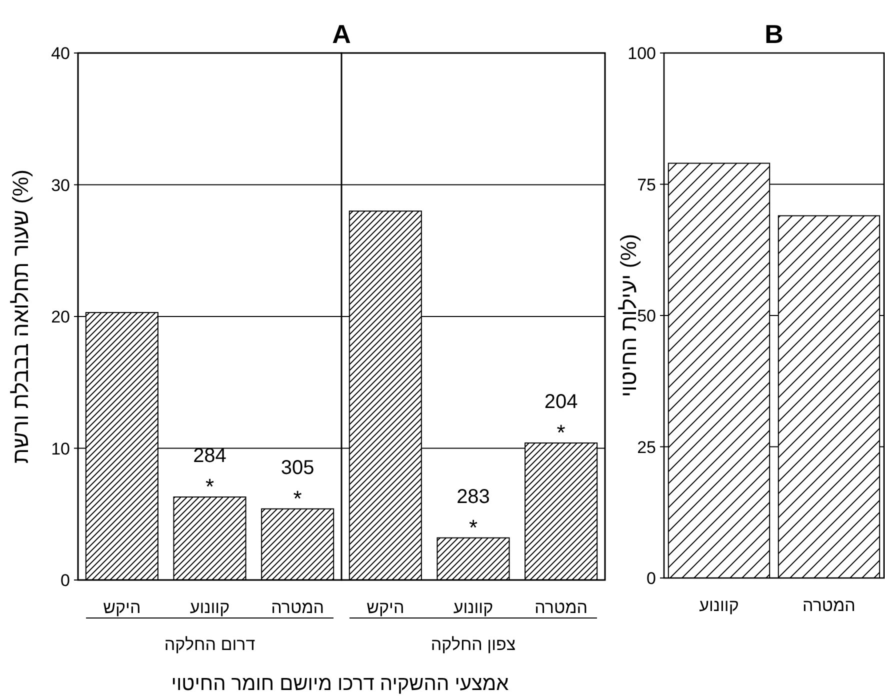 The height and width of the screenshot is (700, 885). What do you see at coordinates (473, 644) in the screenshot?
I see `text: צפון החלקה` at bounding box center [473, 644].